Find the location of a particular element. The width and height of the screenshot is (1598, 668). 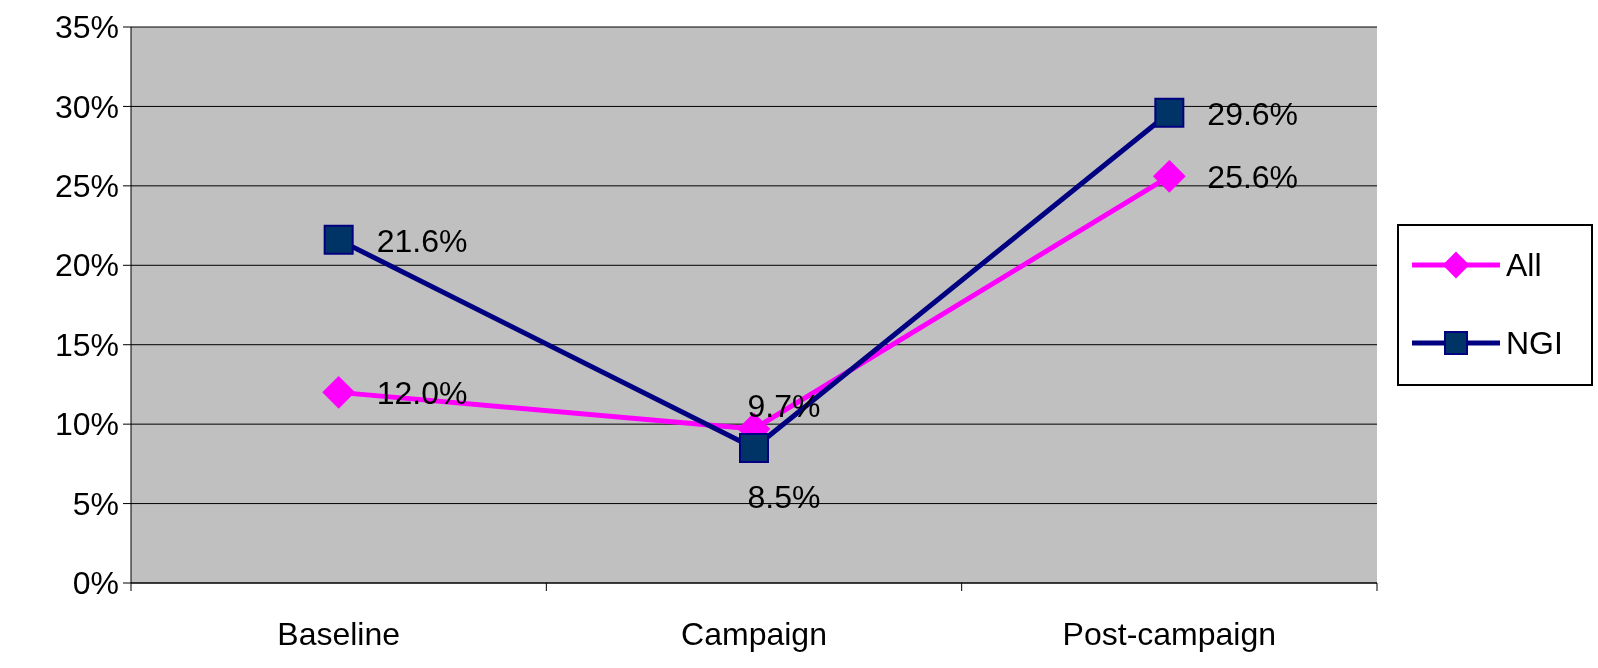

x-tick-label: Campaign is located at coordinates (754, 634).